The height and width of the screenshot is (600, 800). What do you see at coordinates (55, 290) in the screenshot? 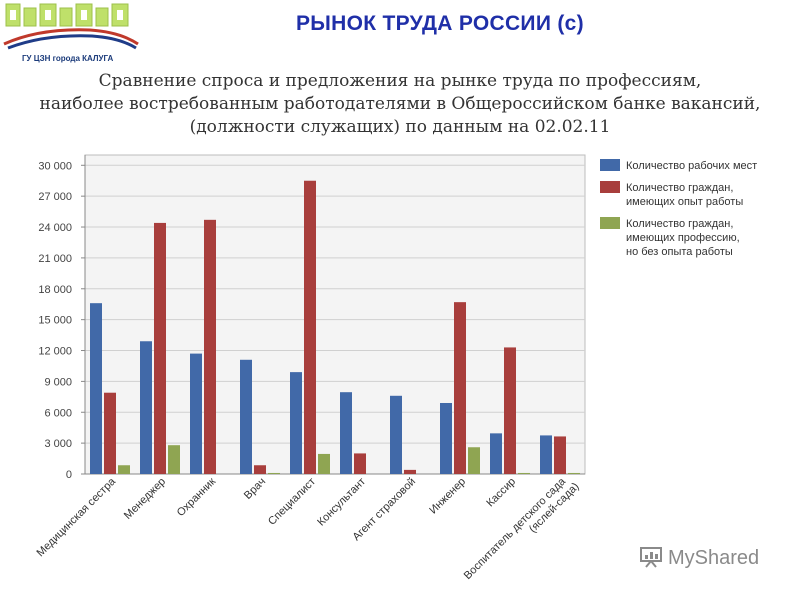
I see `y-tick-label: 18 000` at bounding box center [55, 290].